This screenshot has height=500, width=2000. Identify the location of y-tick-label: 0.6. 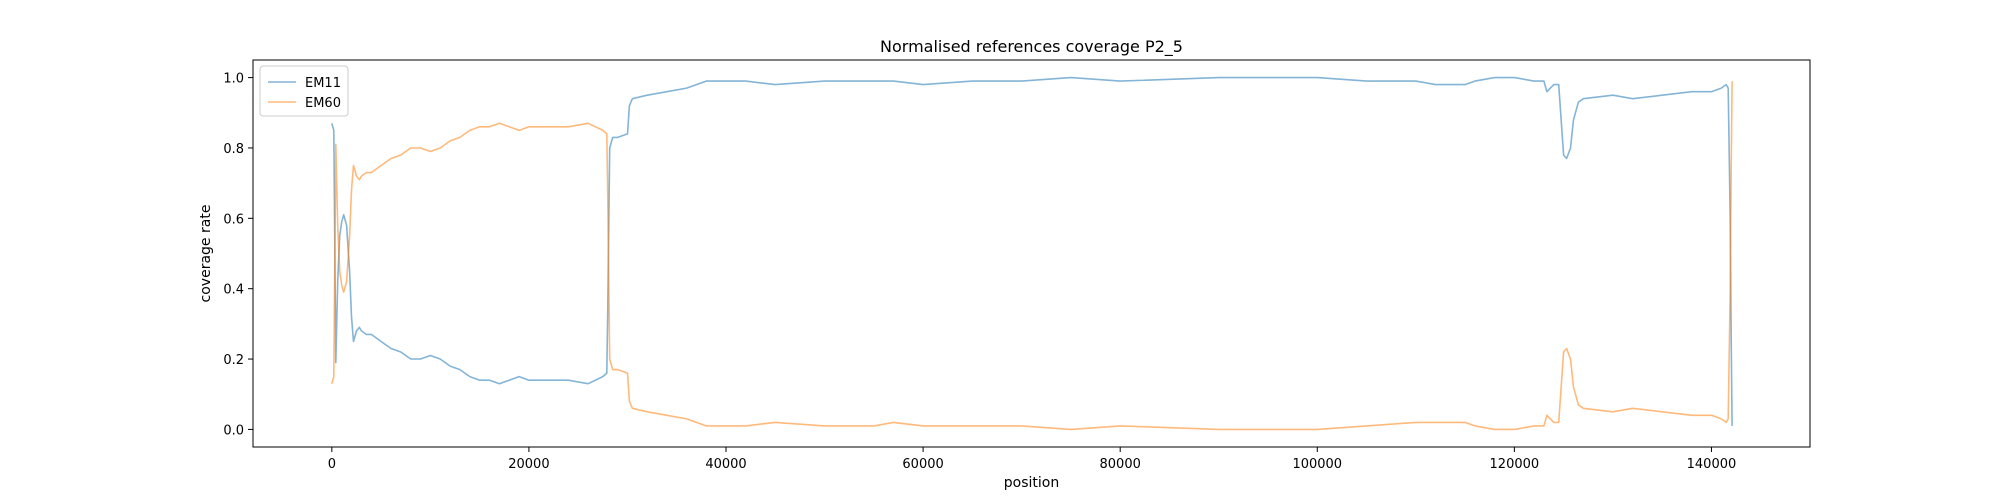
(233, 219).